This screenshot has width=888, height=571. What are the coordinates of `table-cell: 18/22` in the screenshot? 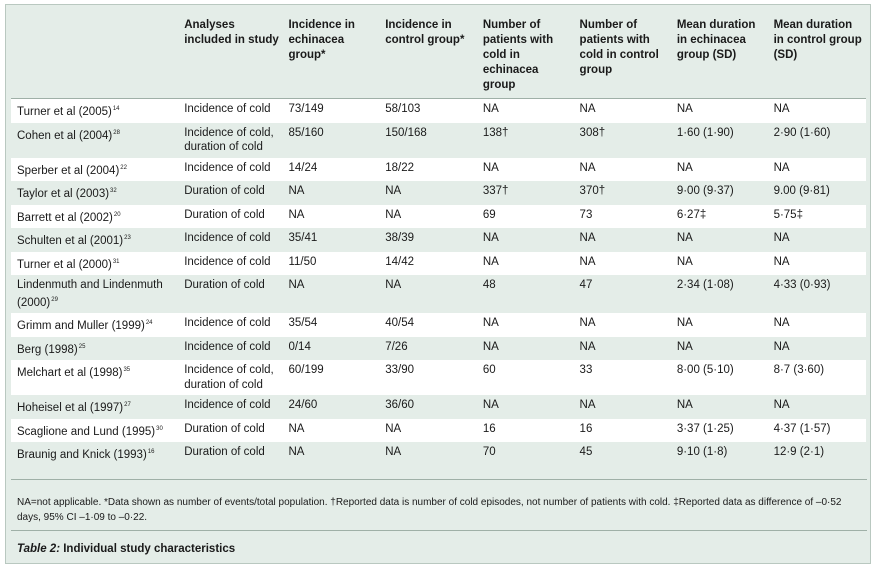 It's located at (399, 167).